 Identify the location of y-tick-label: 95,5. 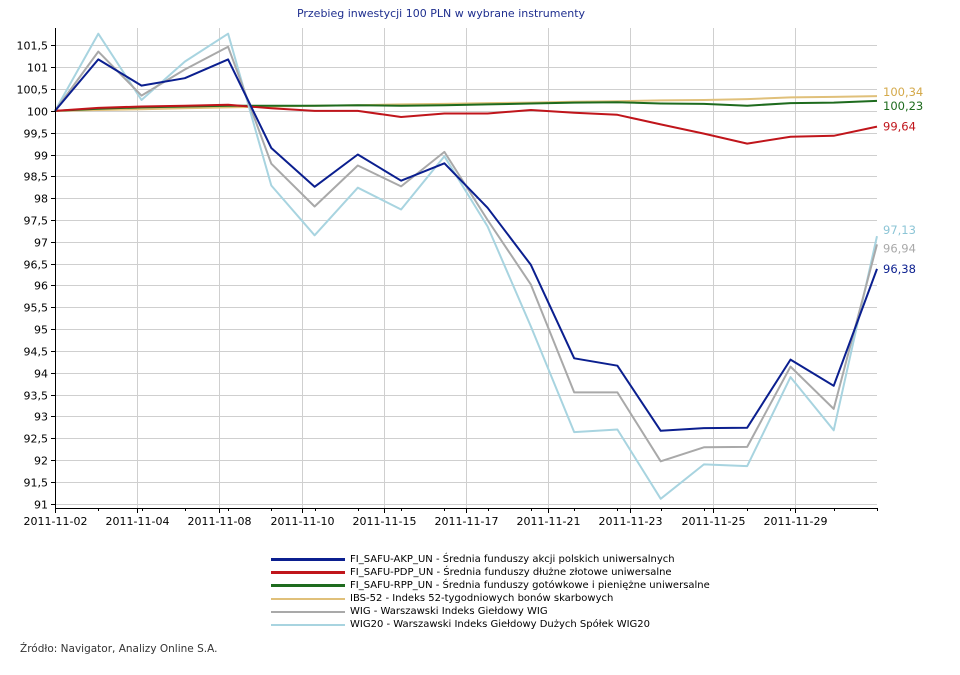
(36, 308).